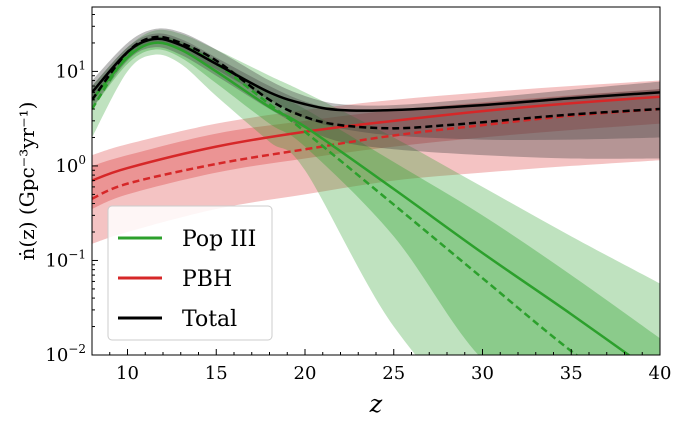 This screenshot has width=680, height=421. Describe the element at coordinates (127, 373) in the screenshot. I see `x-tick-label: 10` at that location.